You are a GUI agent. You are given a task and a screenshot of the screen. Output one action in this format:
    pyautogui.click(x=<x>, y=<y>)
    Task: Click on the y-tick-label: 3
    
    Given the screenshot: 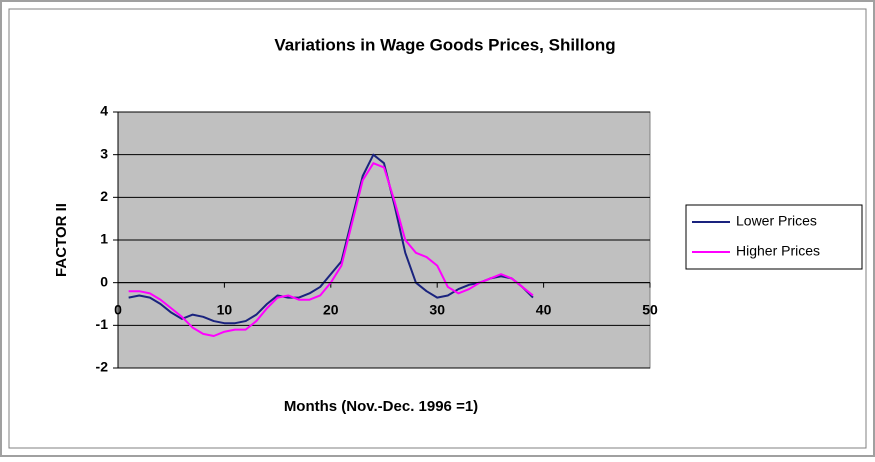 What is the action you would take?
    pyautogui.click(x=104, y=153)
    